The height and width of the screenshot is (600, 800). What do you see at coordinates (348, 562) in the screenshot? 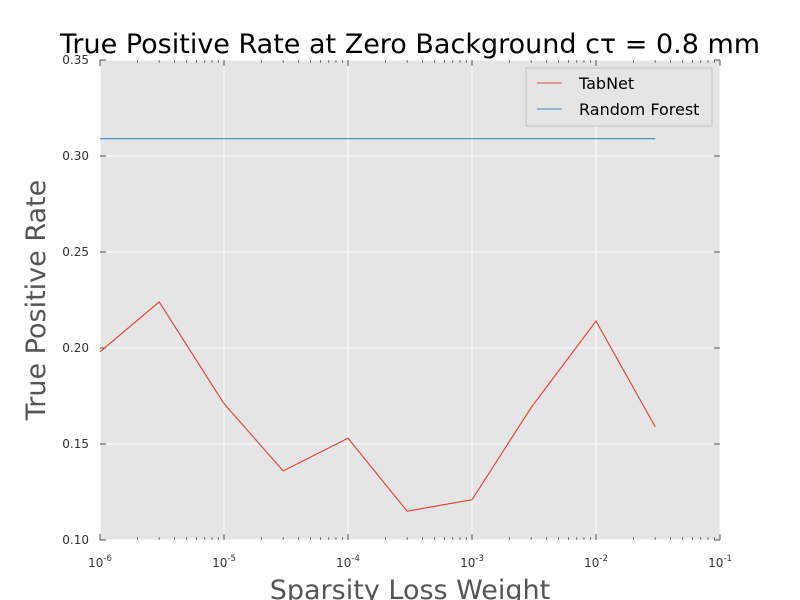
I see `x-tick-label: 10⁻⁴` at bounding box center [348, 562].